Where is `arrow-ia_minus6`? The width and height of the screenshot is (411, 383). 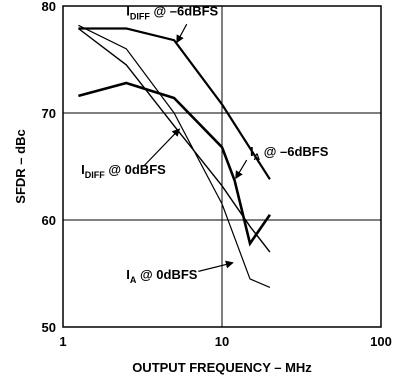 arrow-ia_minus6 is located at coordinates (241, 169).